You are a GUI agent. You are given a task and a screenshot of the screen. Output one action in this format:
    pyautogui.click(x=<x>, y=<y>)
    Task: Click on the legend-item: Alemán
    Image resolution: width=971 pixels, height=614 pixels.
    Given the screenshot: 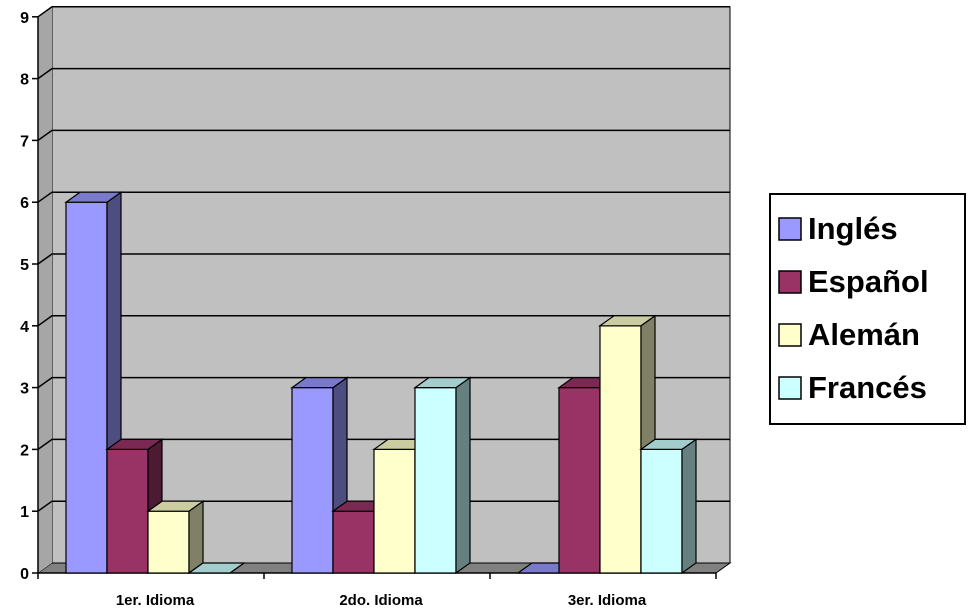 What is the action you would take?
    pyautogui.click(x=849, y=334)
    